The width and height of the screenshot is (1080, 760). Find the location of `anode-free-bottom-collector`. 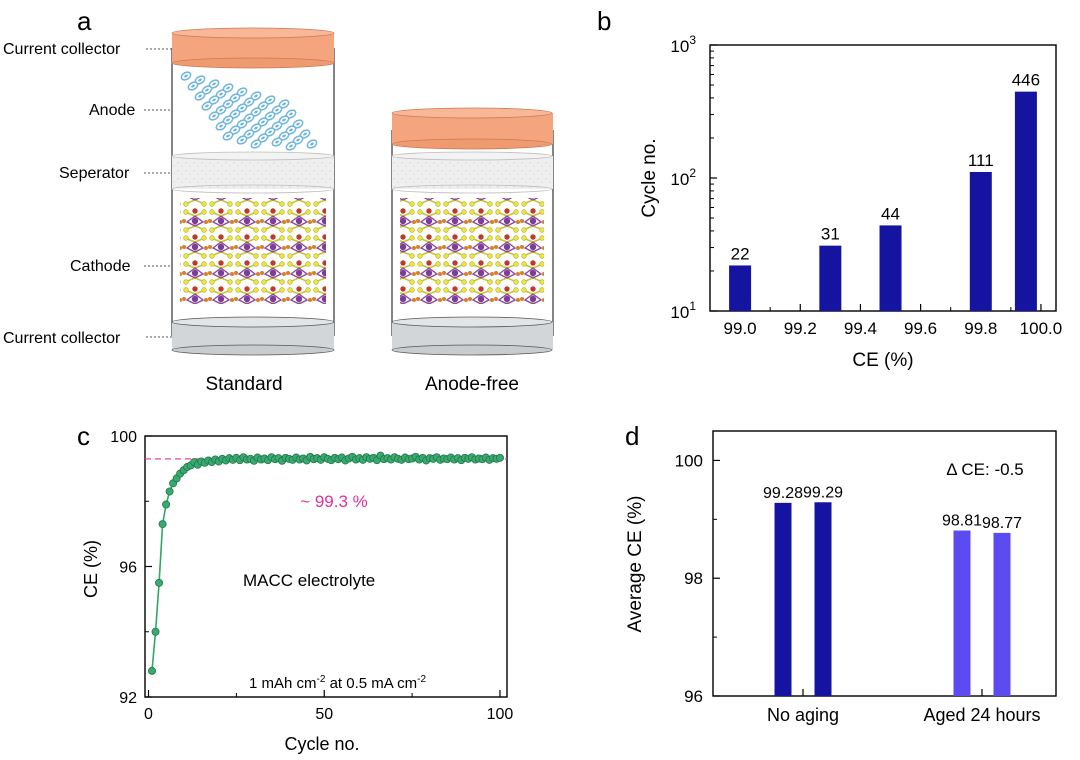

anode-free-bottom-collector is located at coordinates (472, 336).